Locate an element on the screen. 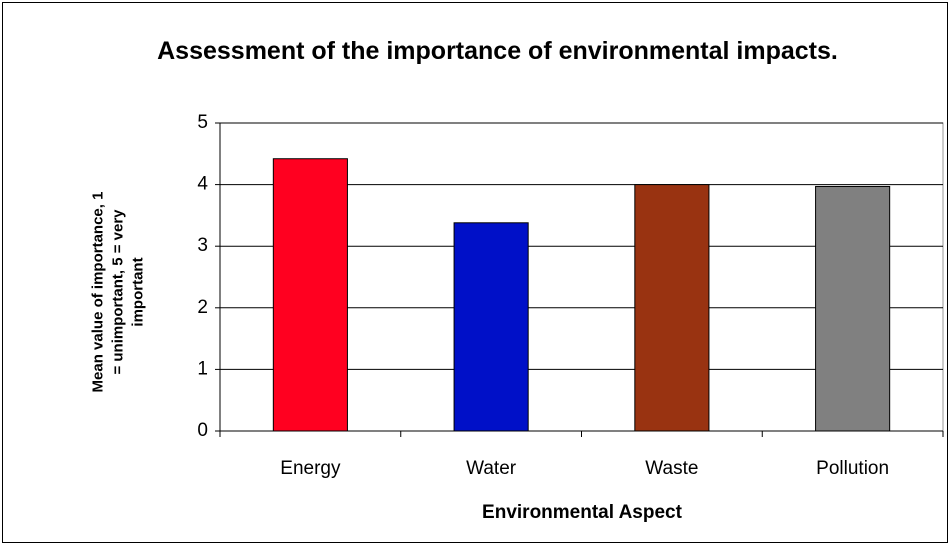 The width and height of the screenshot is (950, 545). x-tick-label: Waste is located at coordinates (671, 468).